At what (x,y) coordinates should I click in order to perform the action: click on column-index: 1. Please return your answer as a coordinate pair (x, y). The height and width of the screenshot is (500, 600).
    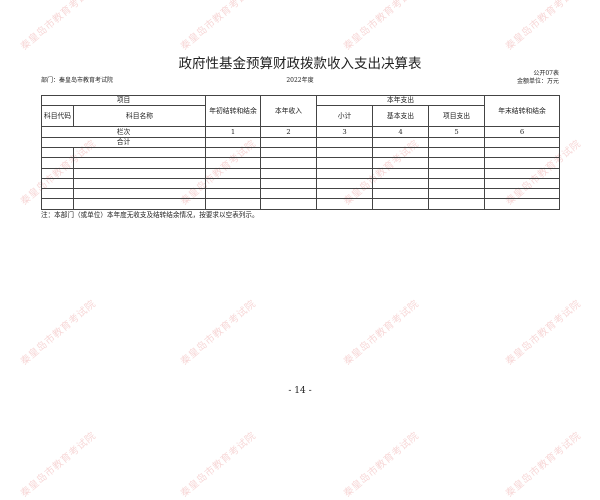
    Looking at the image, I should click on (233, 132).